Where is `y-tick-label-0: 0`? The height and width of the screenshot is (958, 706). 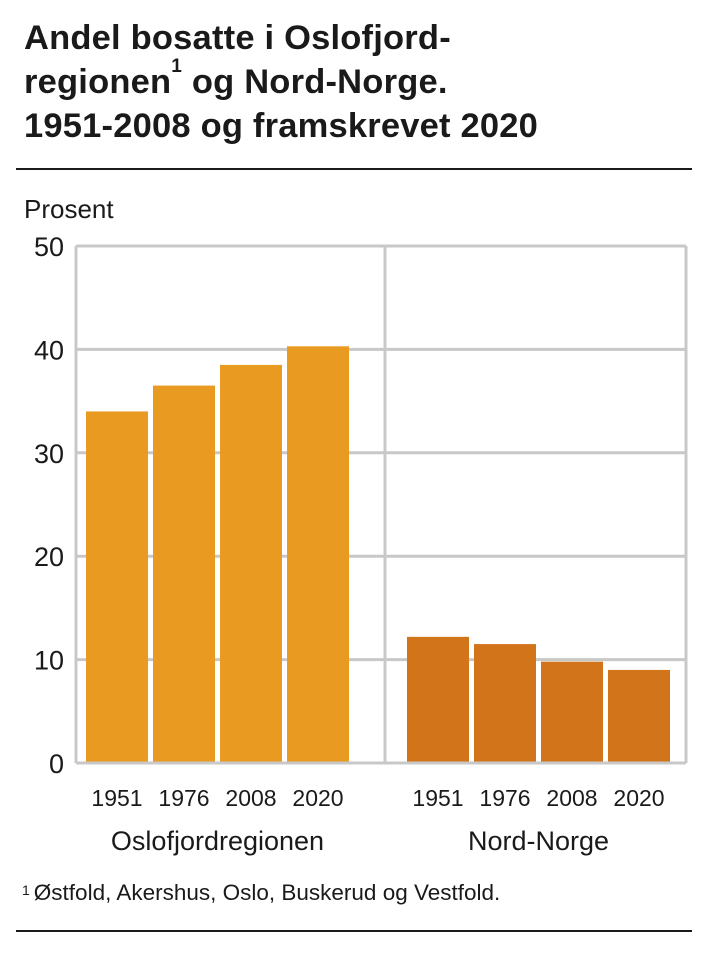 y-tick-label-0: 0 is located at coordinates (56, 764).